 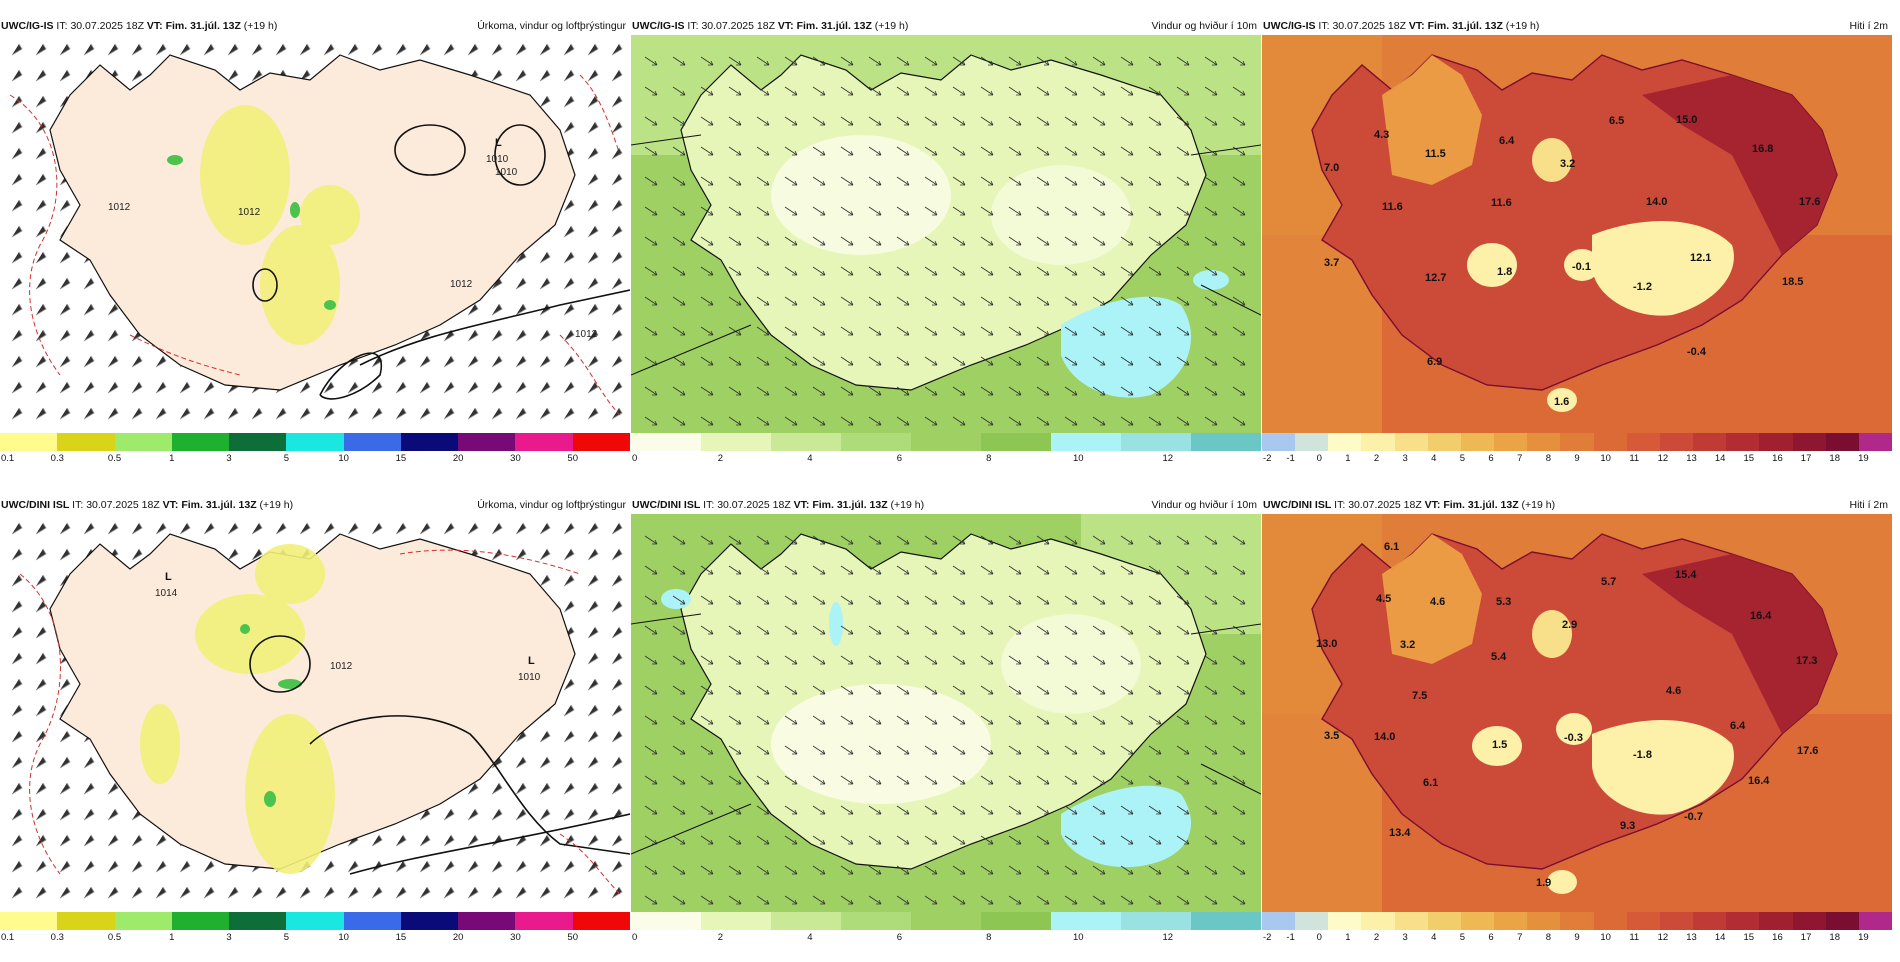 What do you see at coordinates (8, 937) in the screenshot?
I see `legend-tick-label: 0.1` at bounding box center [8, 937].